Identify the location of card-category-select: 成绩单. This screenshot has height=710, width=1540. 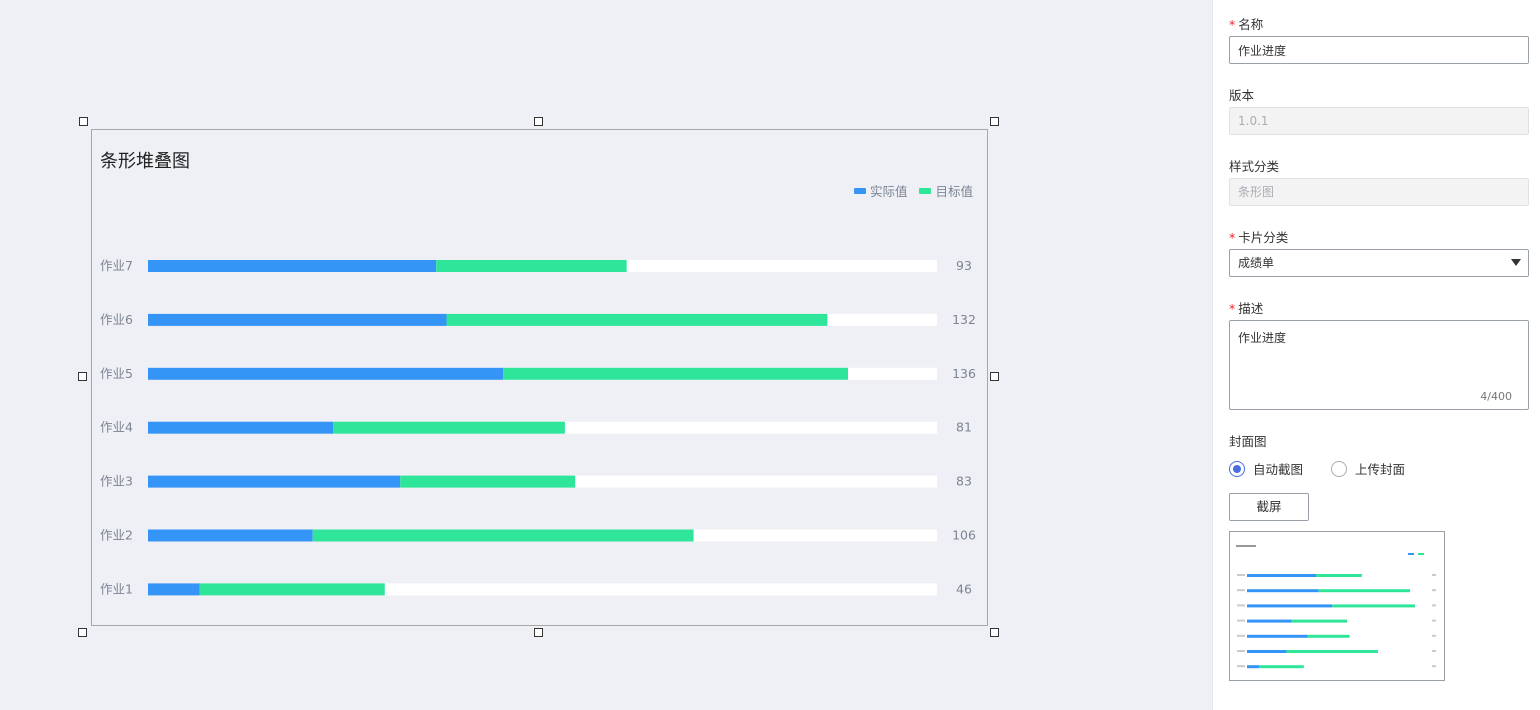
(1379, 263).